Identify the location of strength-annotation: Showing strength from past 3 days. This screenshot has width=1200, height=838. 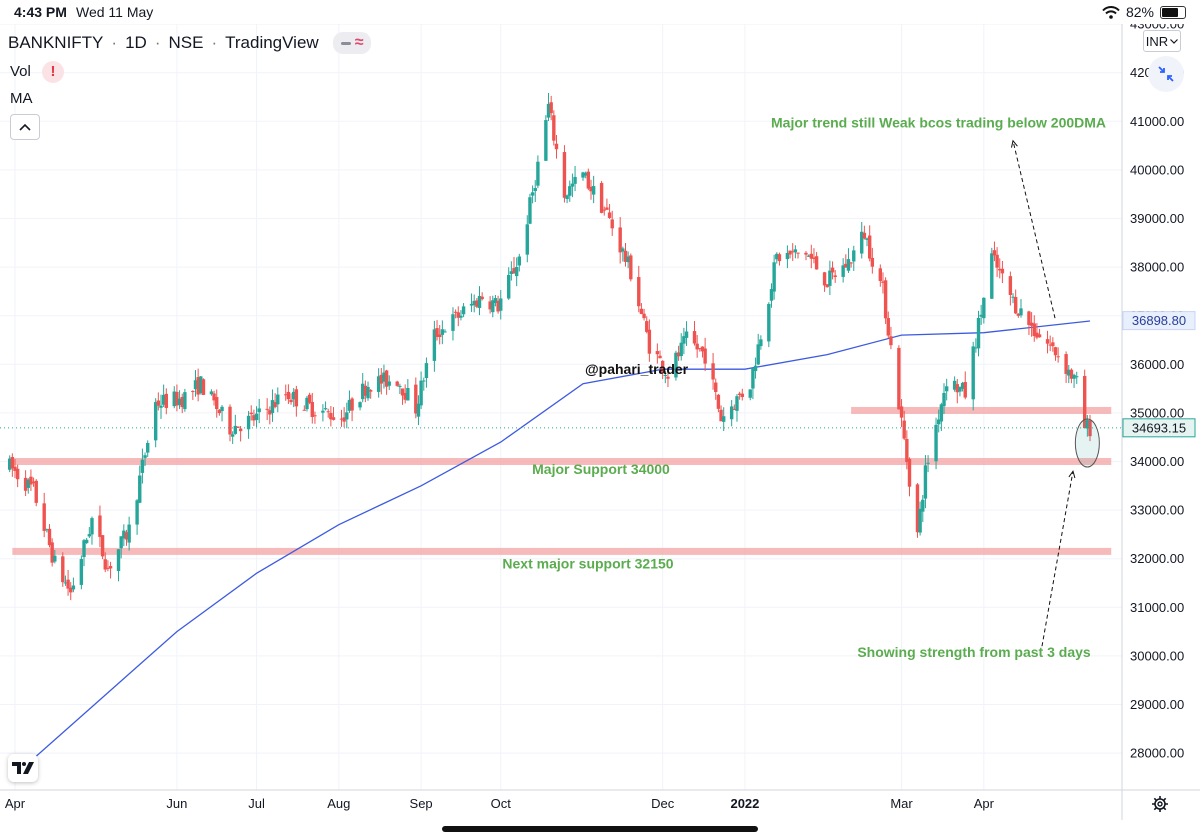
(974, 652).